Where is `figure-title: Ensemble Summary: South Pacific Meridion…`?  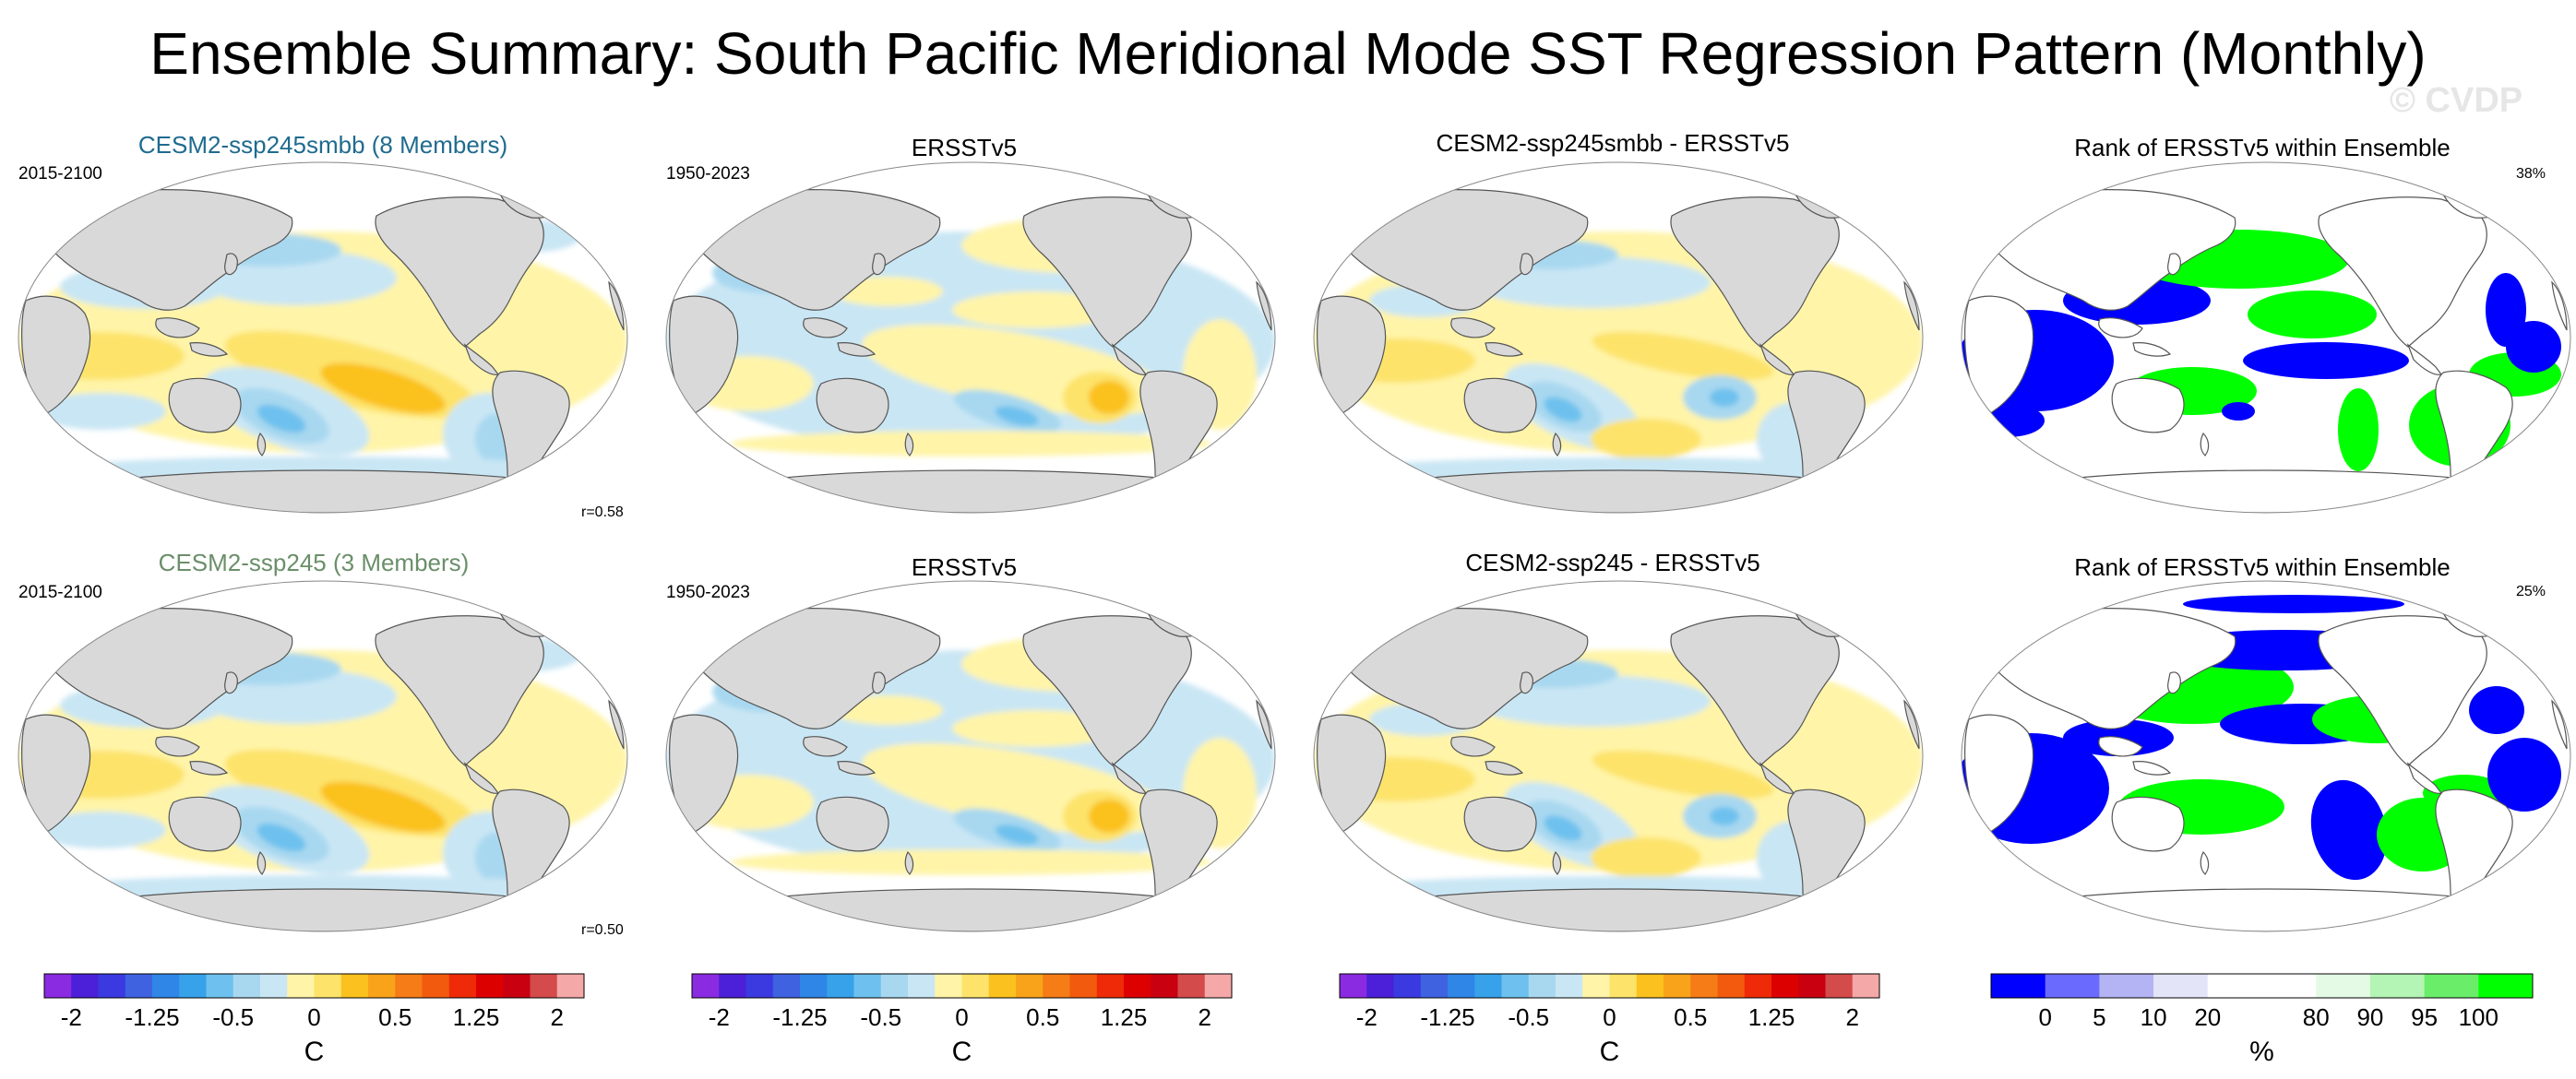 figure-title: Ensemble Summary: South Pacific Meridion… is located at coordinates (1288, 53).